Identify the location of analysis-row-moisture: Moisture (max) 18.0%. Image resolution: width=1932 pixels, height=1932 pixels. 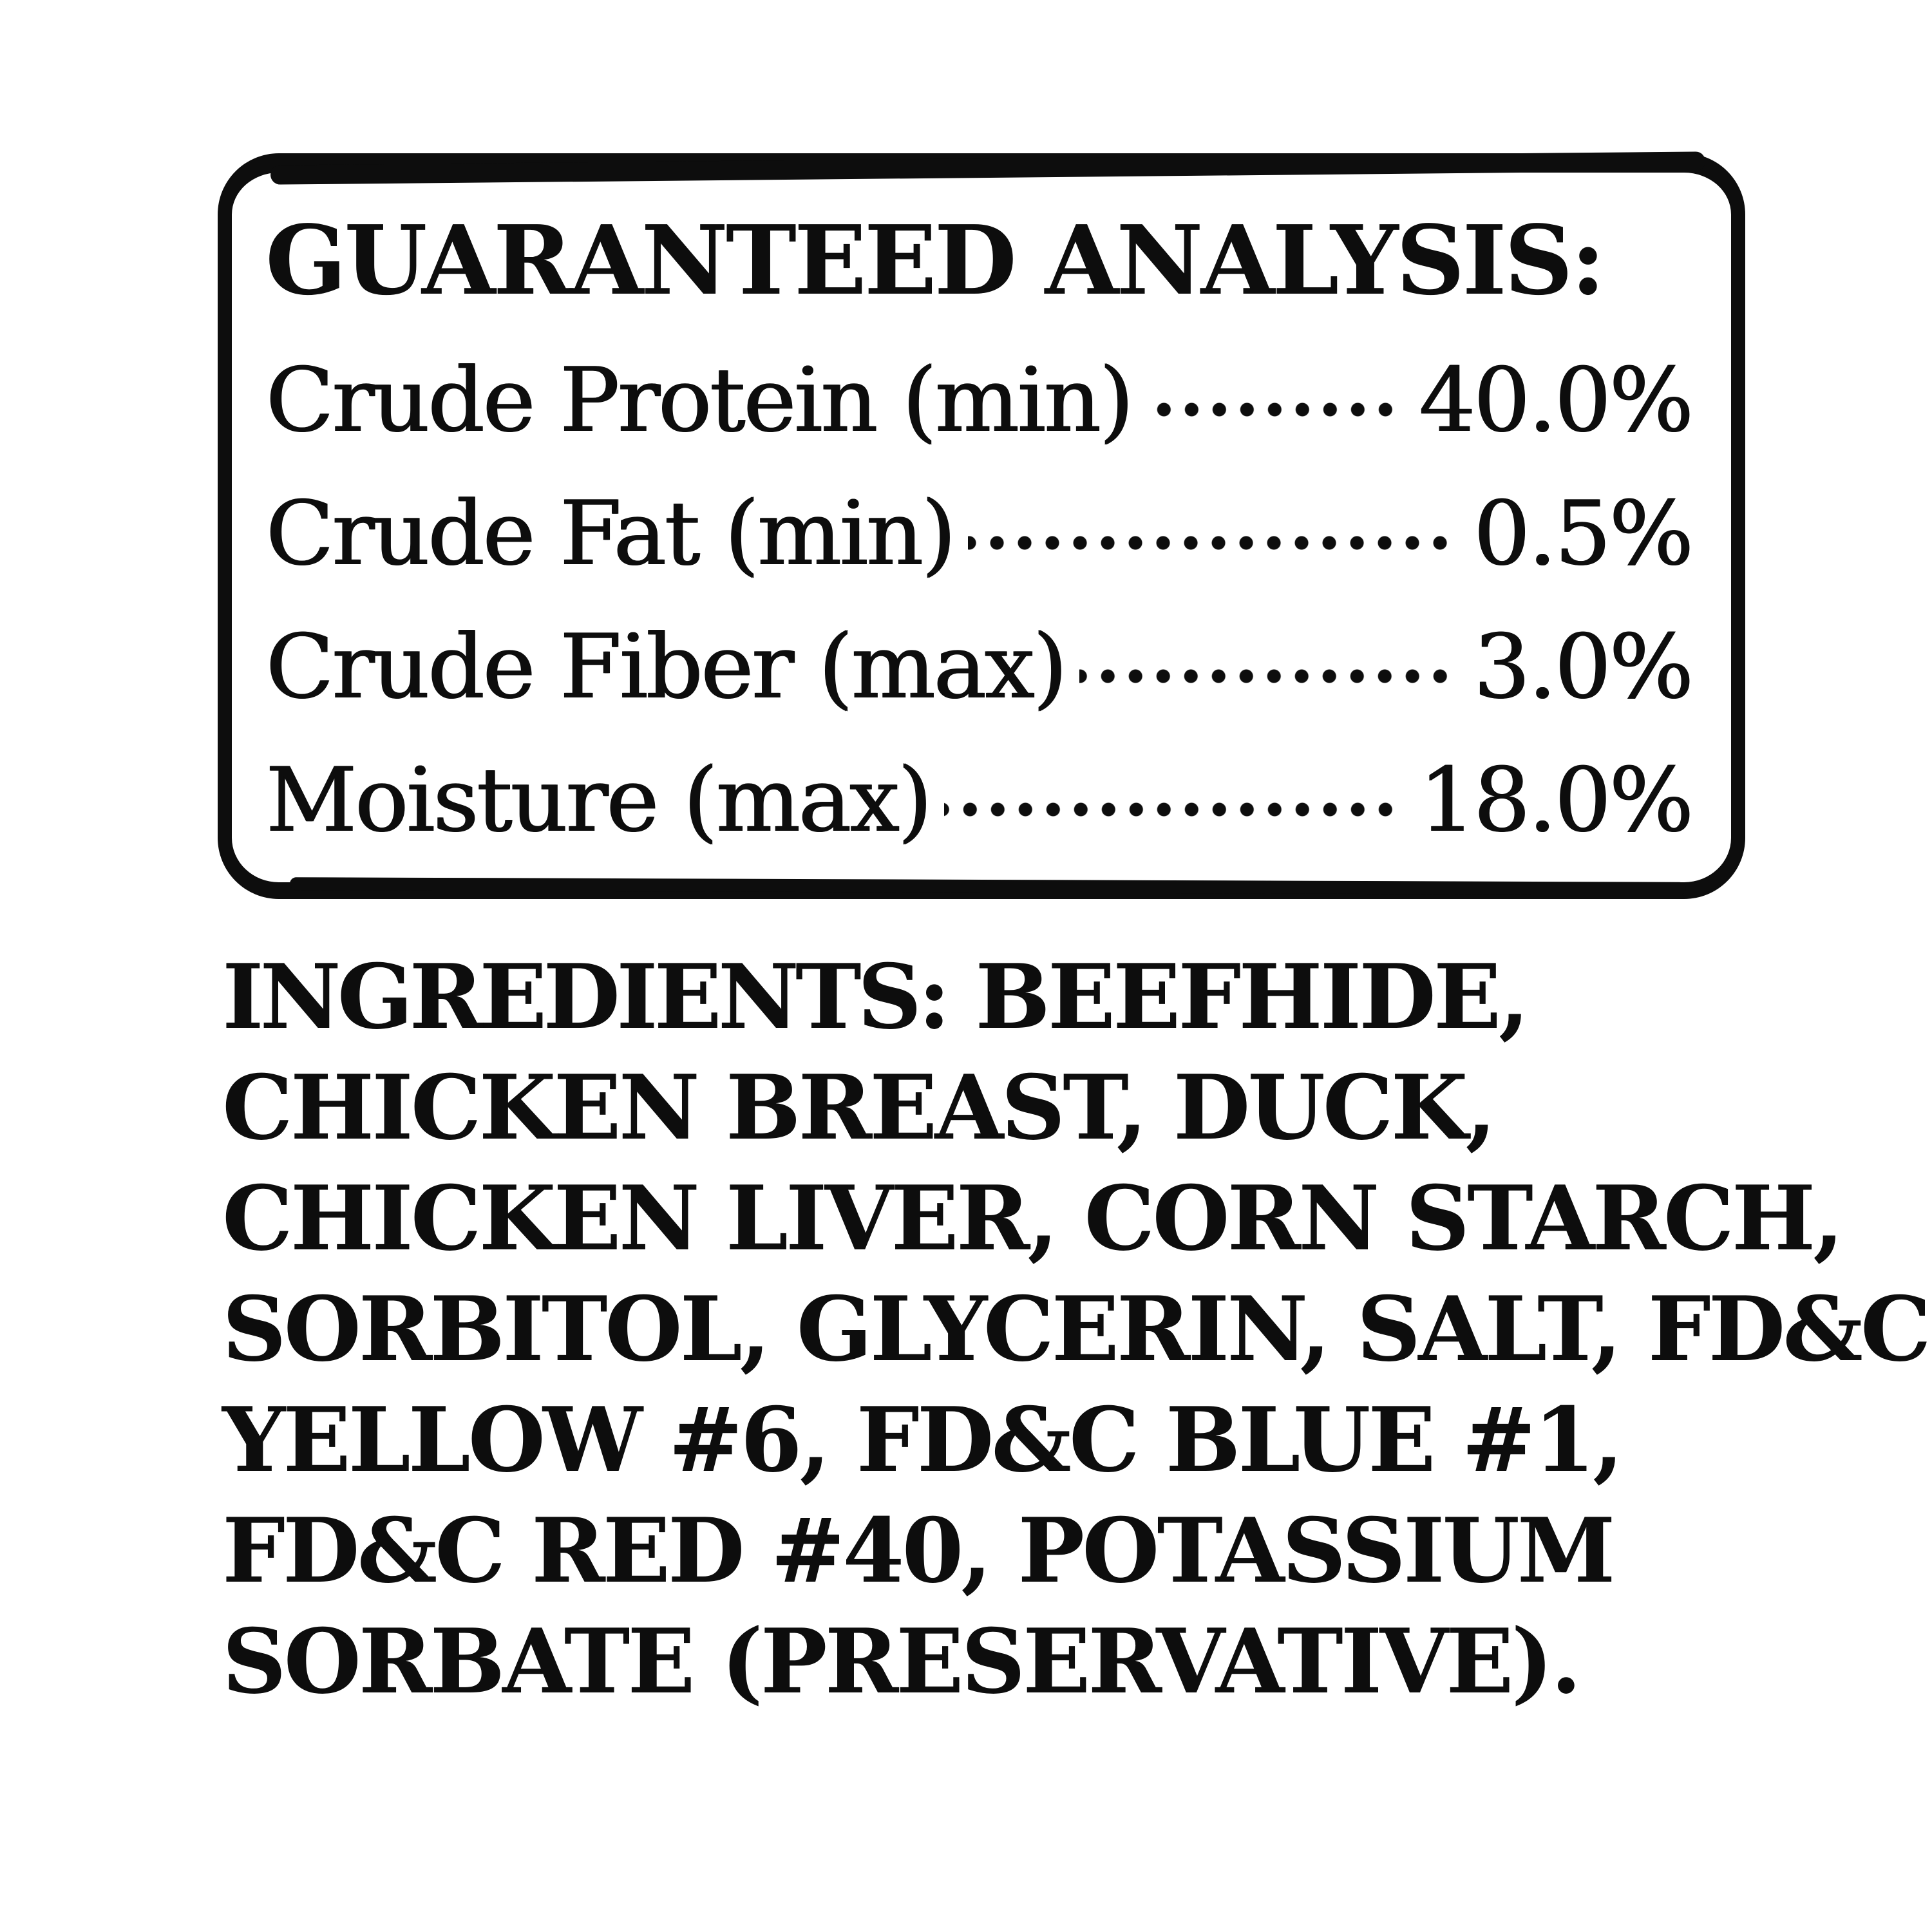
(979, 801).